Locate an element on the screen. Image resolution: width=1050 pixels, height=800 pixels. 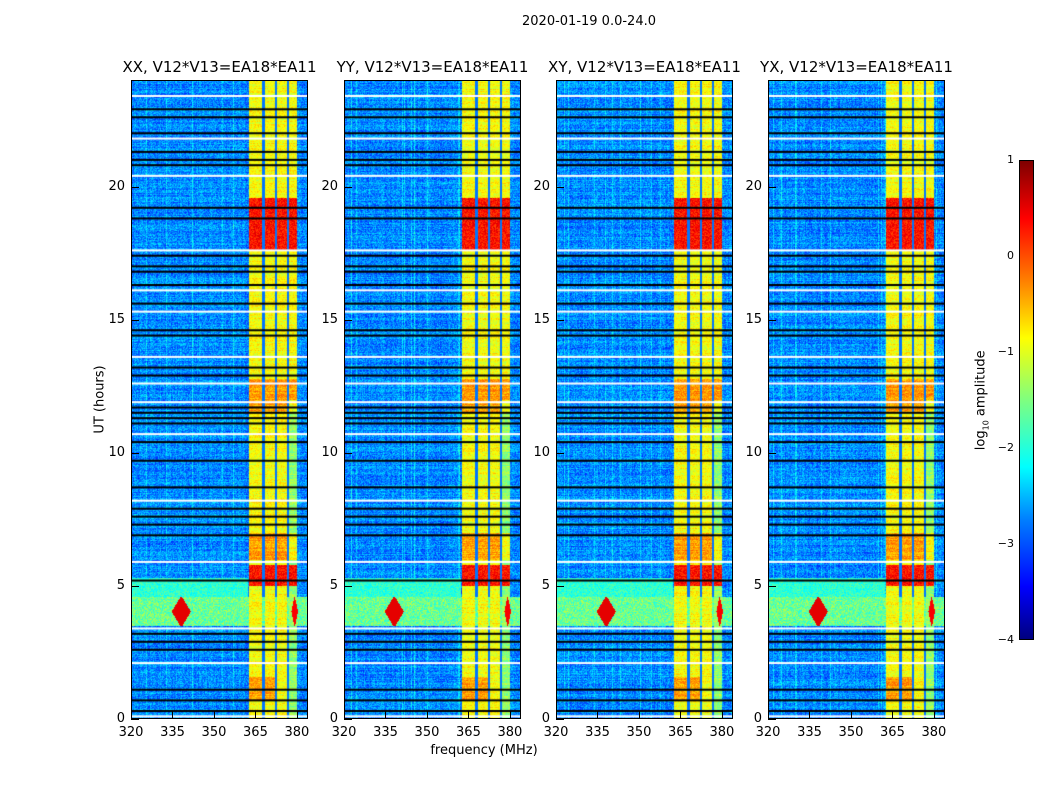
colorbar-tick-label: 1 is located at coordinates (1010, 159).